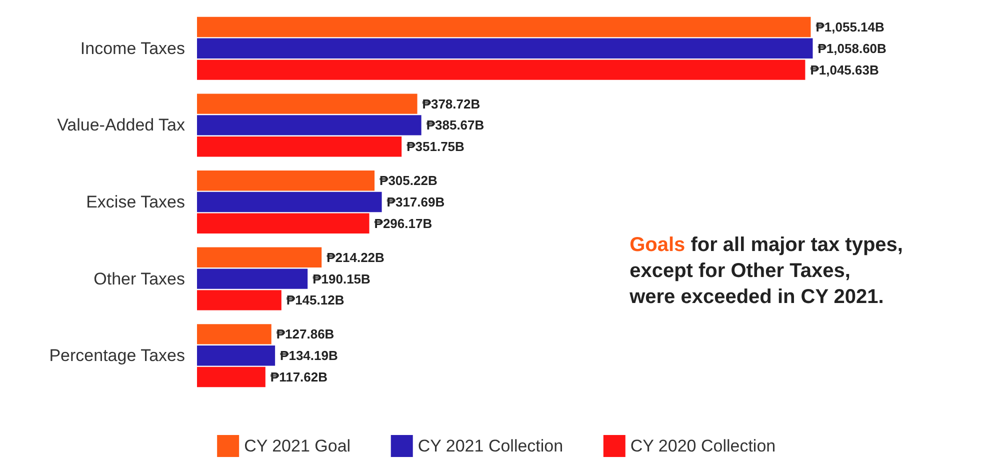  I want to click on y-tick-label: Value-Added Tax, so click(121, 125).